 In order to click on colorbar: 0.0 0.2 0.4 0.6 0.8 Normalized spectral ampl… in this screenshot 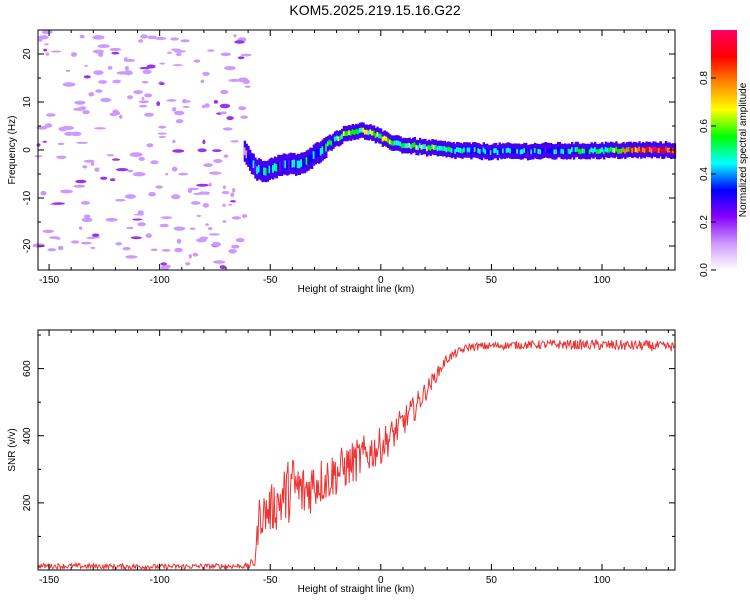, I will do `click(724, 153)`.